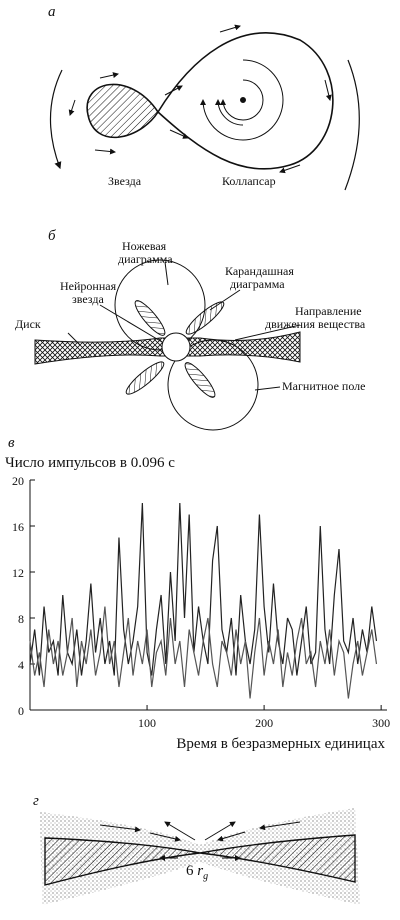 The height and width of the screenshot is (920, 400). I want to click on gap-number: 6, so click(190, 871).